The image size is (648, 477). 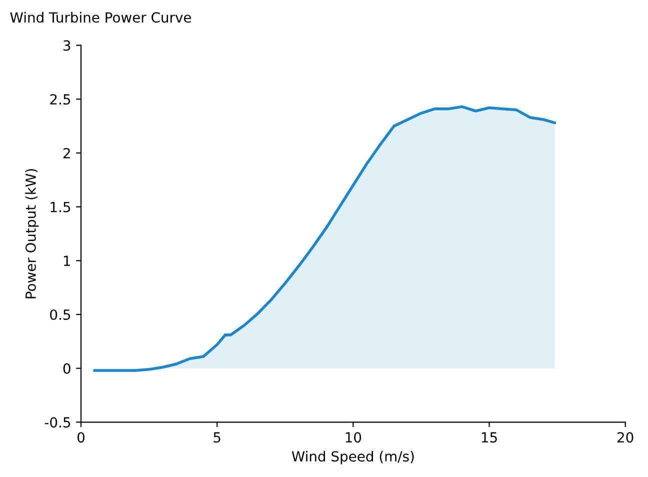 What do you see at coordinates (67, 45) in the screenshot?
I see `y-tick-label: 3` at bounding box center [67, 45].